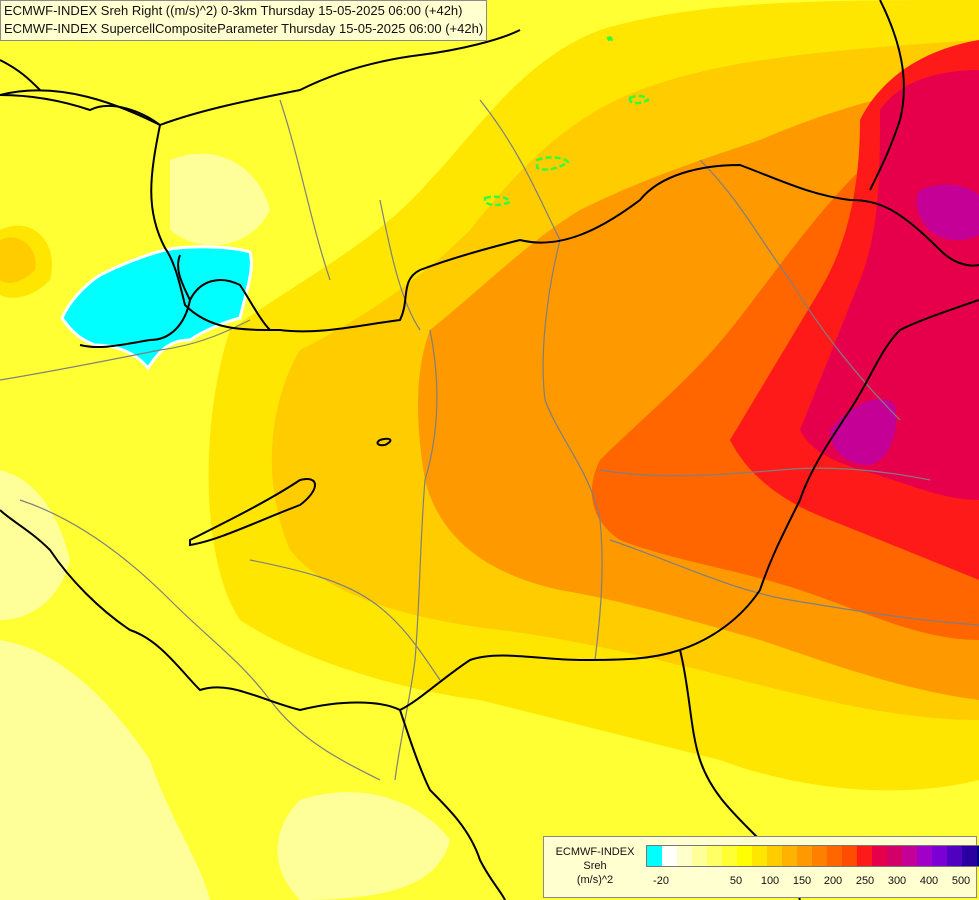 The height and width of the screenshot is (900, 979). Describe the element at coordinates (770, 881) in the screenshot. I see `legend-tick-label: 100` at that location.